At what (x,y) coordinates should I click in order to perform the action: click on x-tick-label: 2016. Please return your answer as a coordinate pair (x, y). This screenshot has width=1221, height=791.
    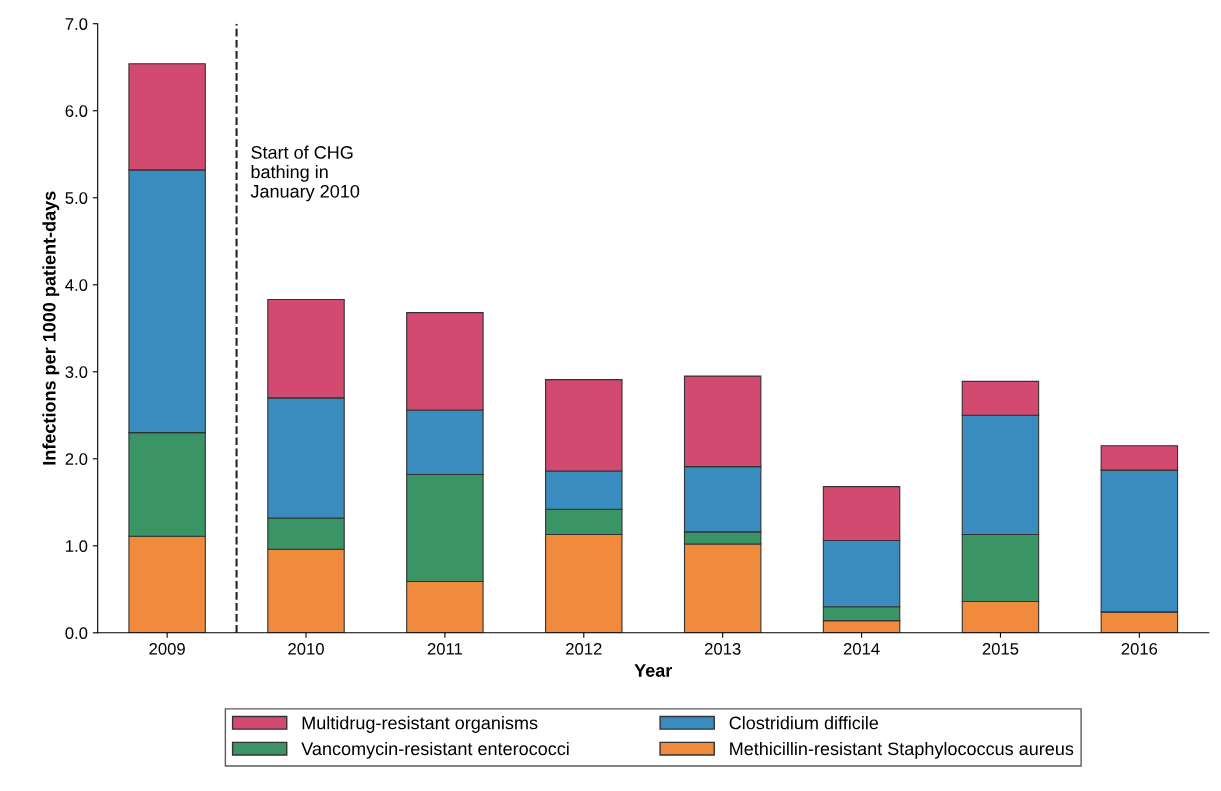
    Looking at the image, I should click on (1139, 648).